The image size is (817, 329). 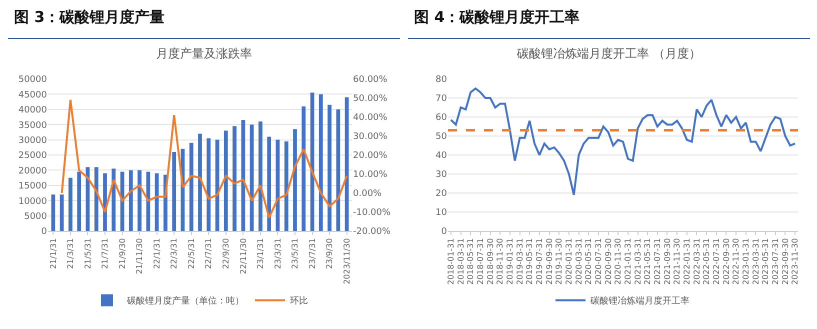 What do you see at coordinates (442, 99) in the screenshot?
I see `y-tick-label: 70` at bounding box center [442, 99].